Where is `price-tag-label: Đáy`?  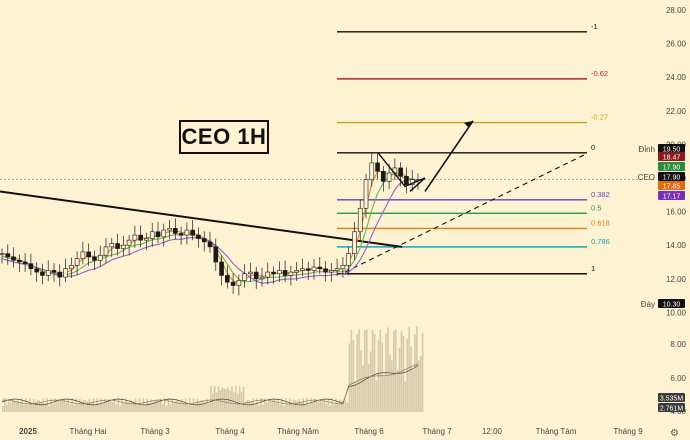 price-tag-label: Đáy is located at coordinates (648, 304).